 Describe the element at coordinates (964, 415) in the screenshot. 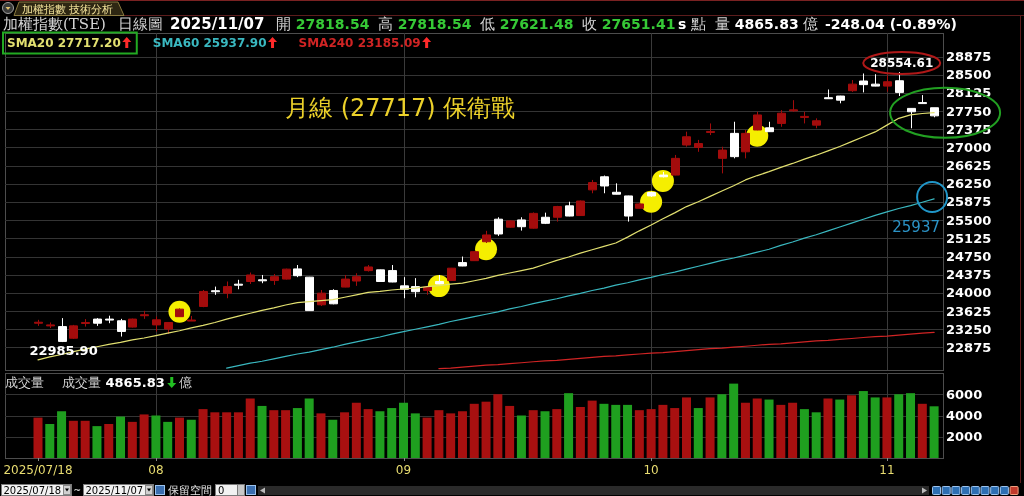

I see `y-tick-label: 4000` at that location.